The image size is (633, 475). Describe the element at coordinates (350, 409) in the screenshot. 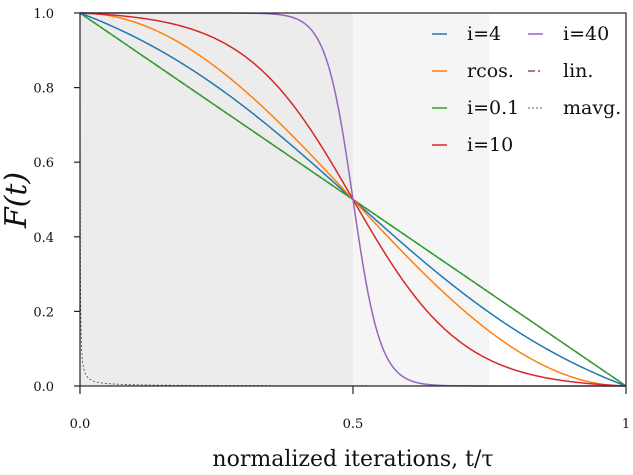

I see `x-ticks: 0.0 0.5 1` at that location.